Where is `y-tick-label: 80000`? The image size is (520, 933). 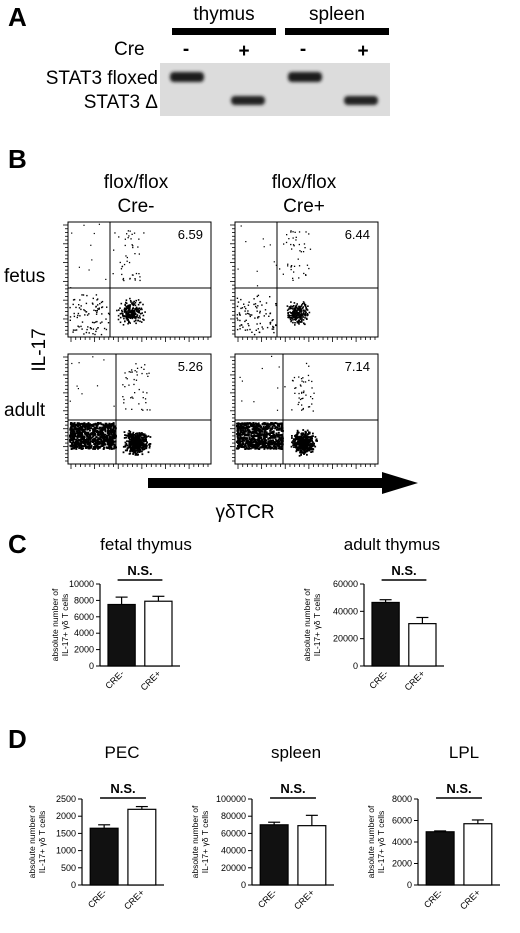 y-tick-label: 80000 is located at coordinates (233, 816).